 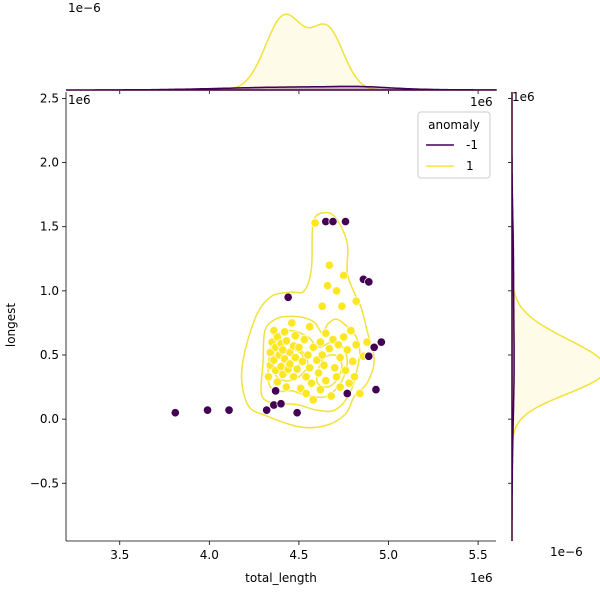 I want to click on x-axis-label: total_length, so click(x=281, y=578).